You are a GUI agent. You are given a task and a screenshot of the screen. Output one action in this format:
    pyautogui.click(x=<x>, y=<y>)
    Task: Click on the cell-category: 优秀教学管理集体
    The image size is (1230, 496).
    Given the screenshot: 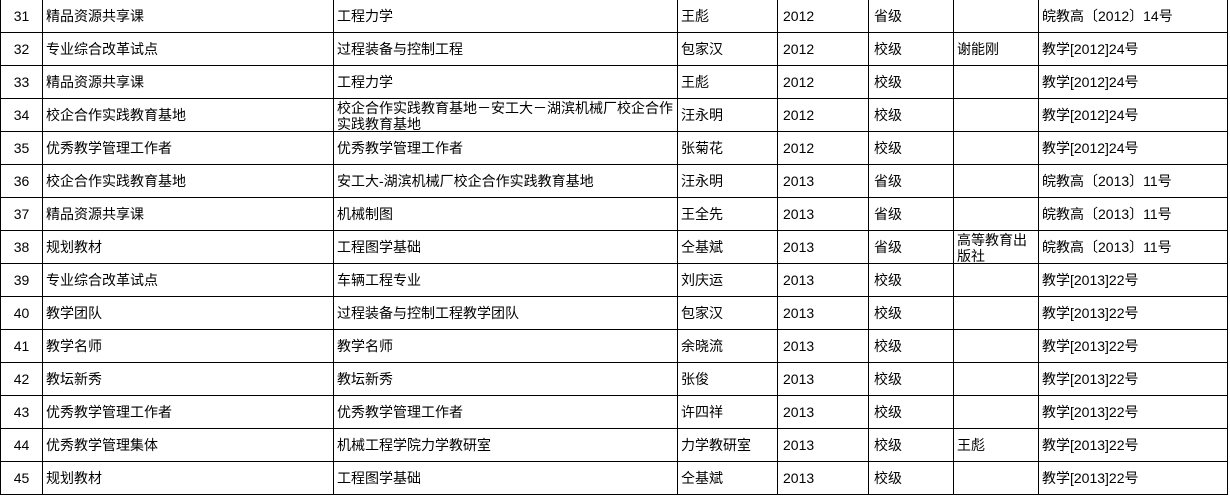 What is the action you would take?
    pyautogui.click(x=188, y=445)
    